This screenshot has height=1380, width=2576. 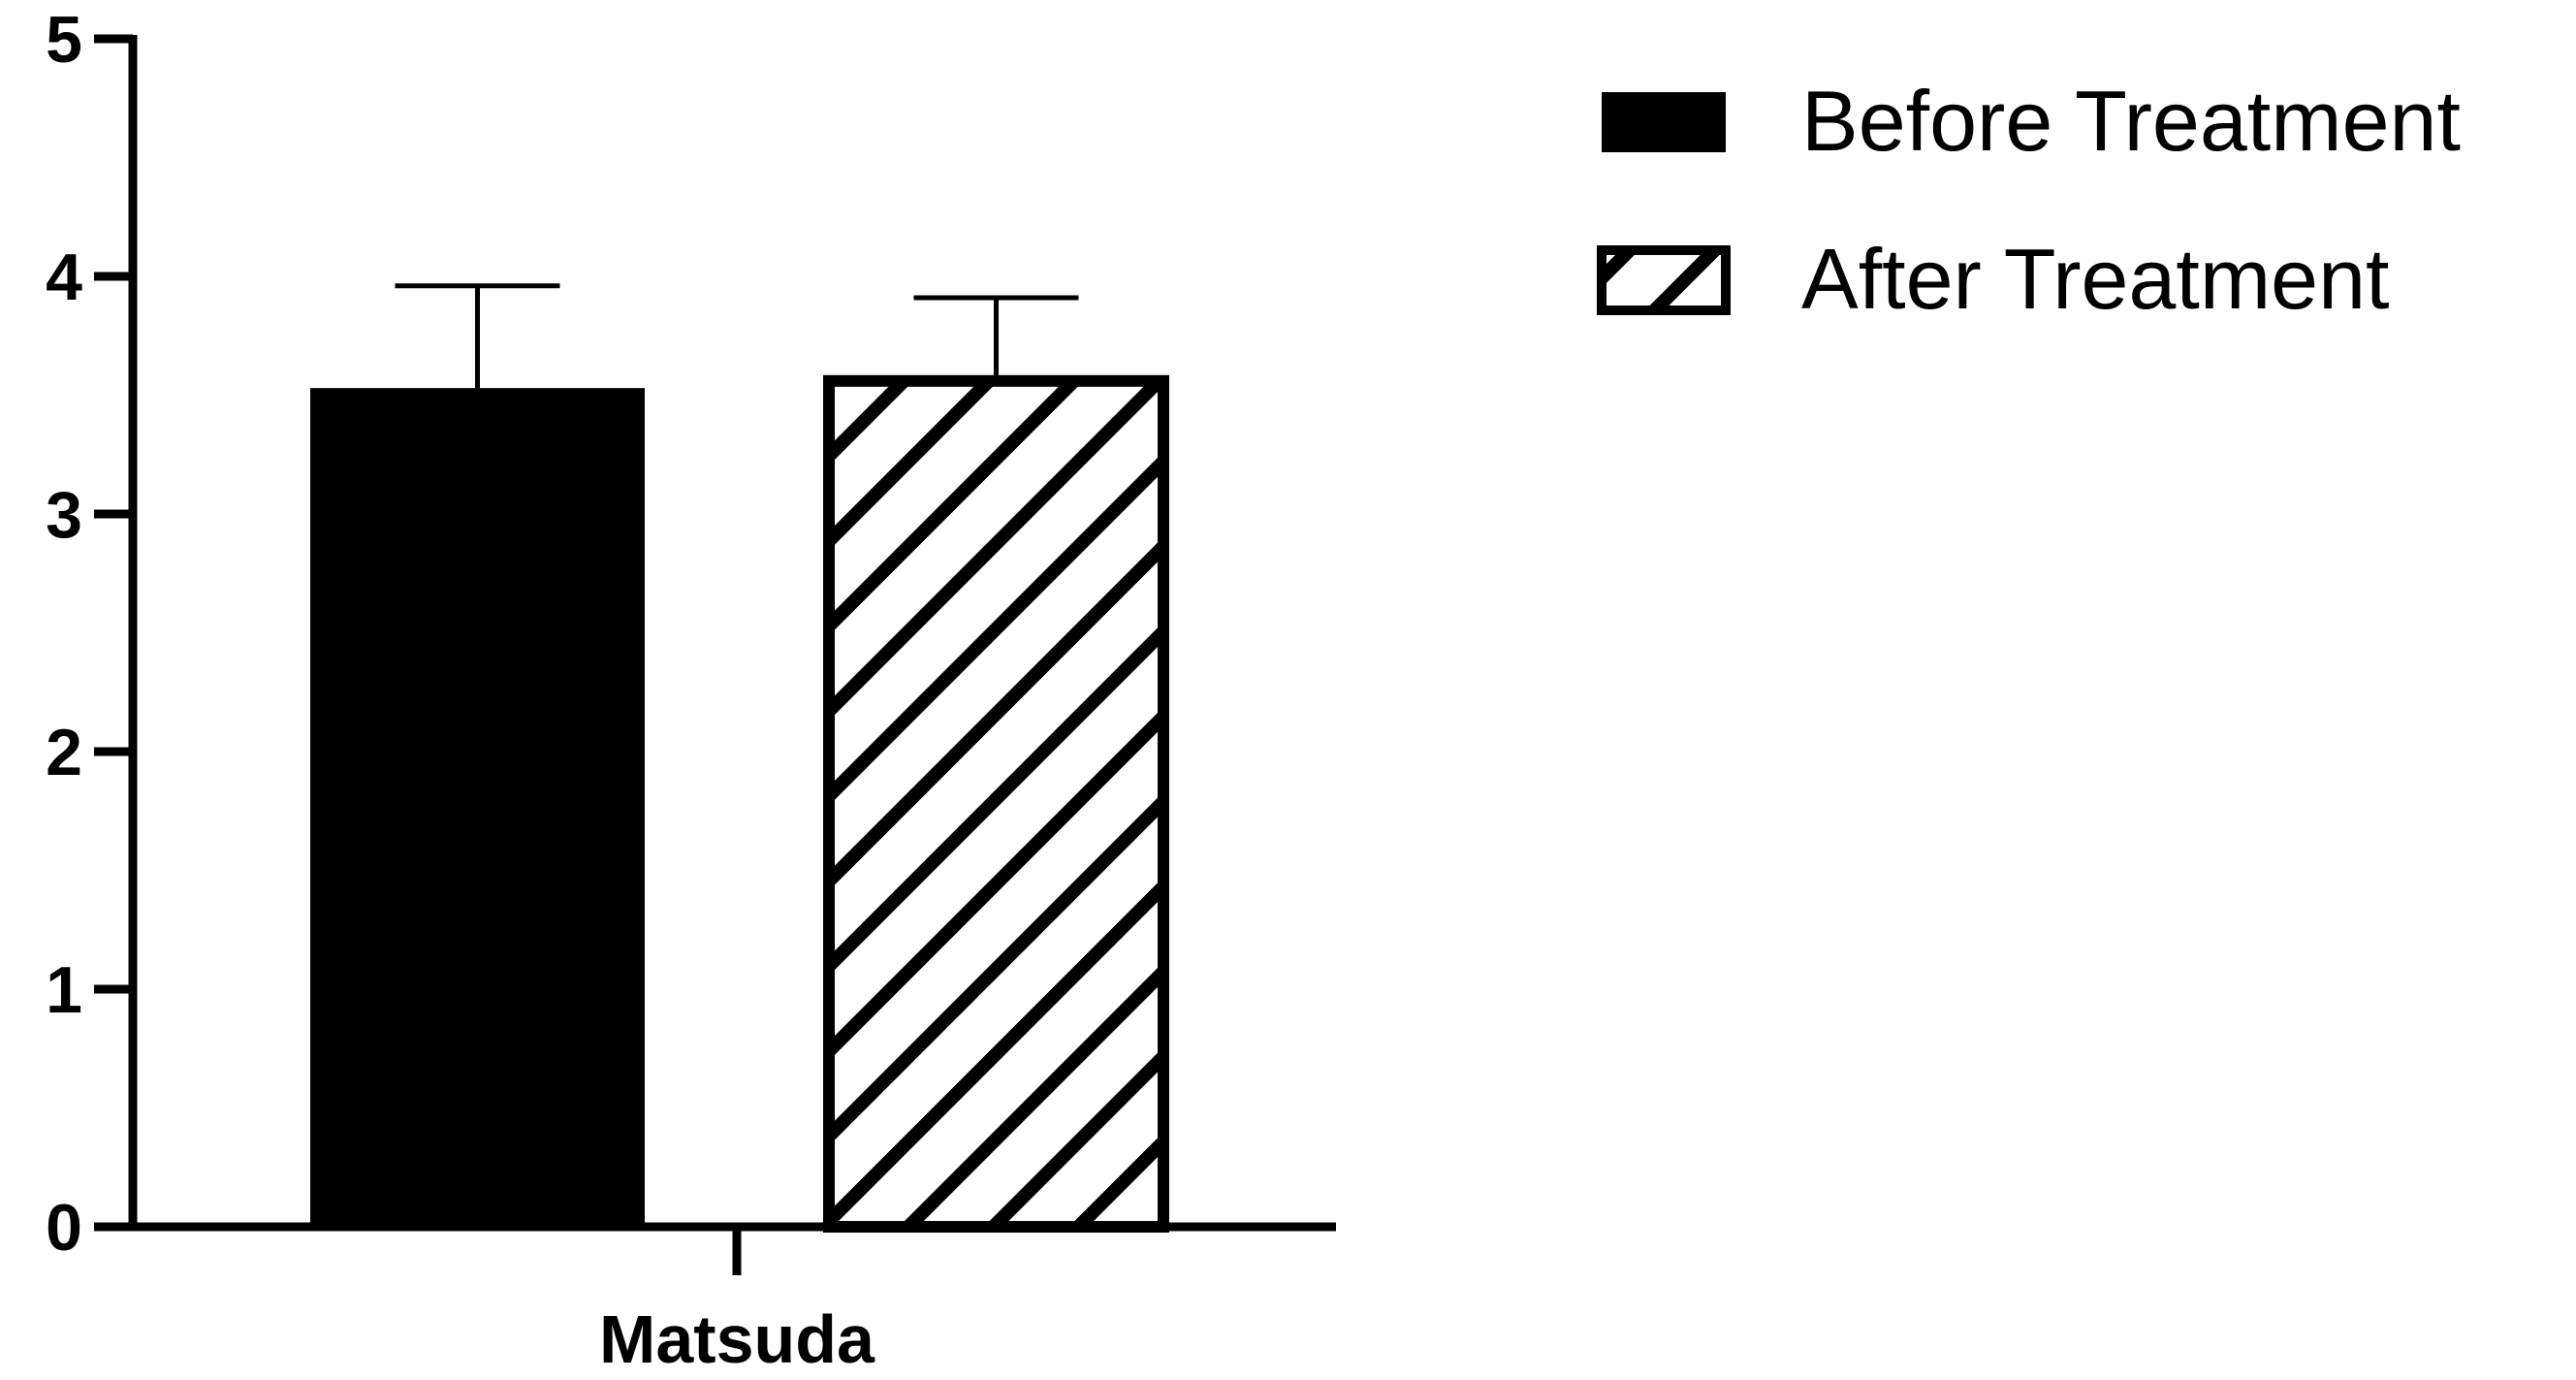 What do you see at coordinates (2131, 121) in the screenshot?
I see `legend-label: Before Treatment` at bounding box center [2131, 121].